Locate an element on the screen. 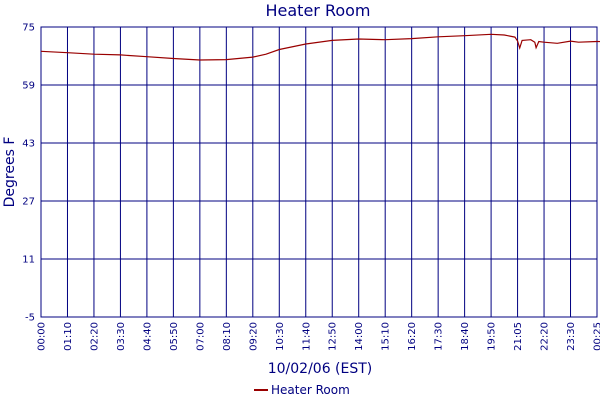 This screenshot has width=600, height=400. x-tick-label: 17:30 is located at coordinates (439, 336).